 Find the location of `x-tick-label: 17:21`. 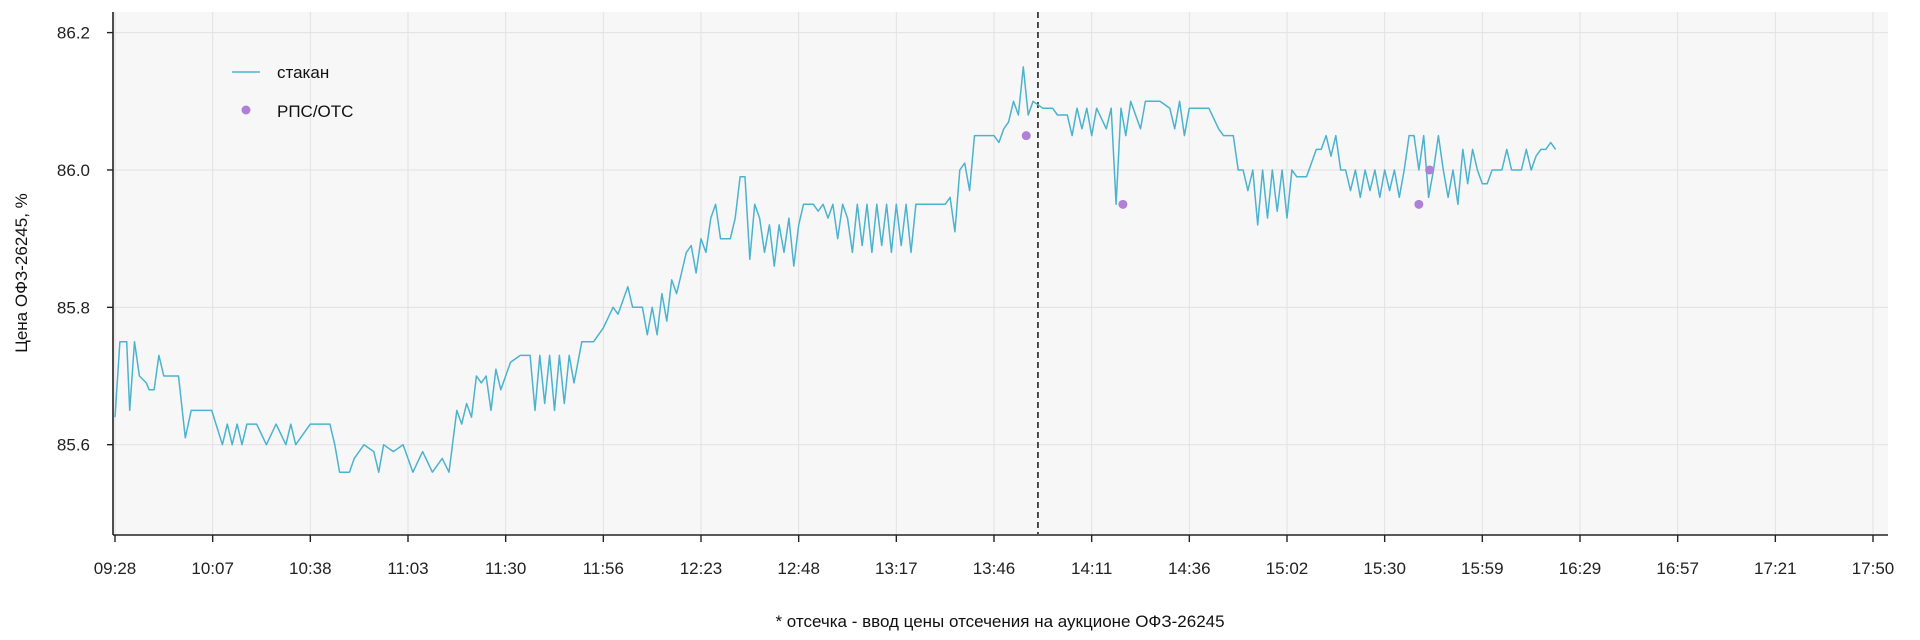

x-tick-label: 17:21 is located at coordinates (1775, 568).